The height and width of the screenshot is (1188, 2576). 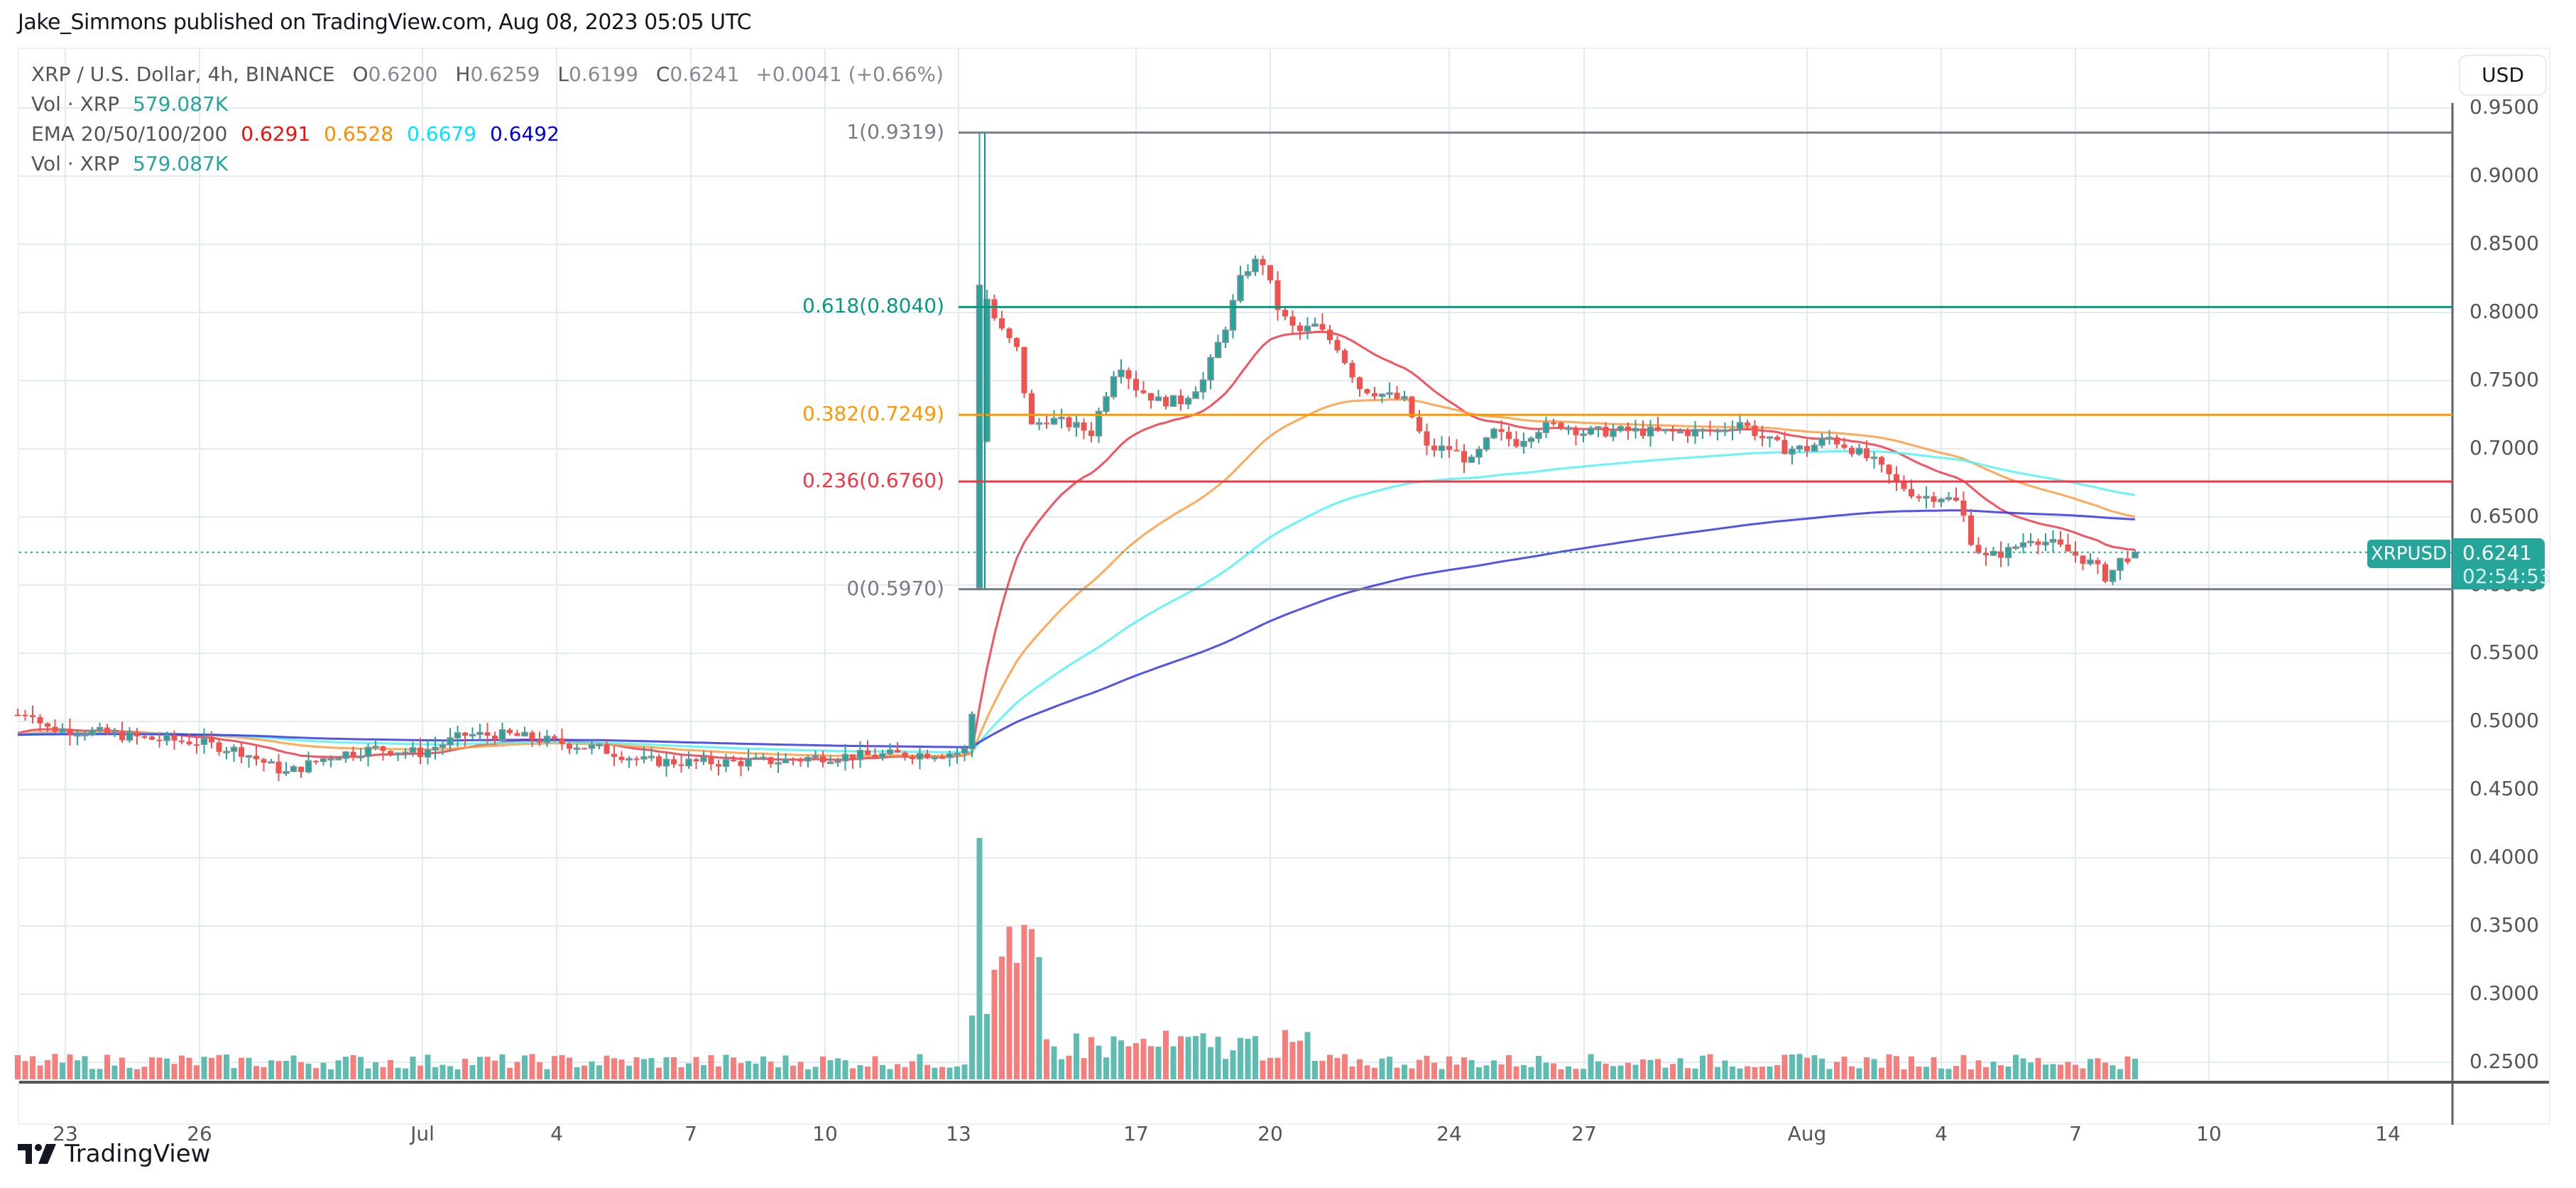 I want to click on last-price-value: 0.6241, so click(x=2497, y=553).